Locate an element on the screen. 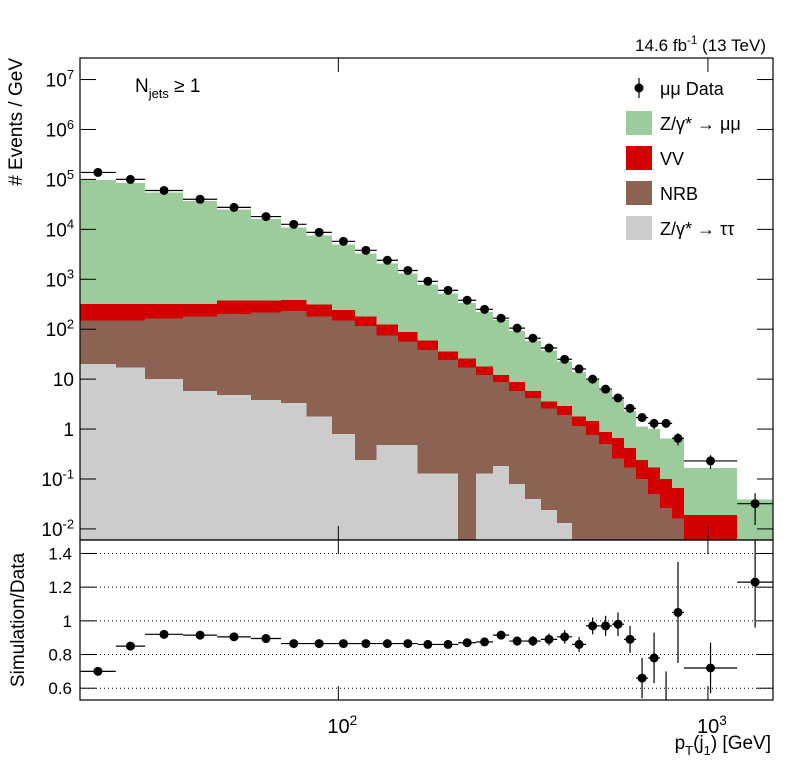 This screenshot has height=772, width=796. annotation: Njets ≥ 1 is located at coordinates (167, 88).